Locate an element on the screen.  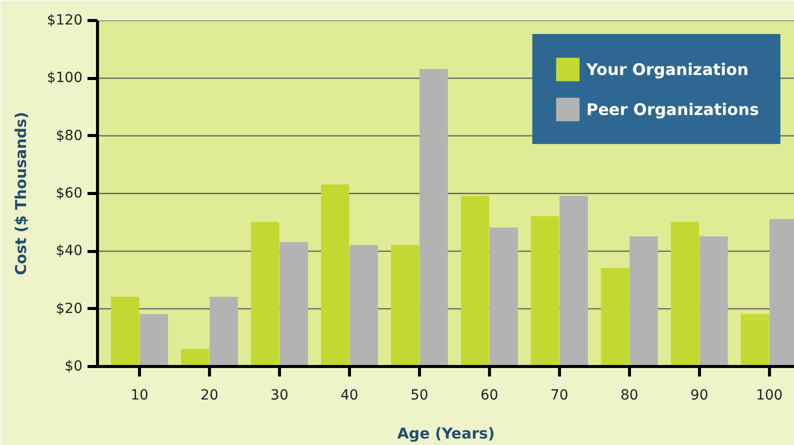
y-tick-label: $40 is located at coordinates (69, 251).